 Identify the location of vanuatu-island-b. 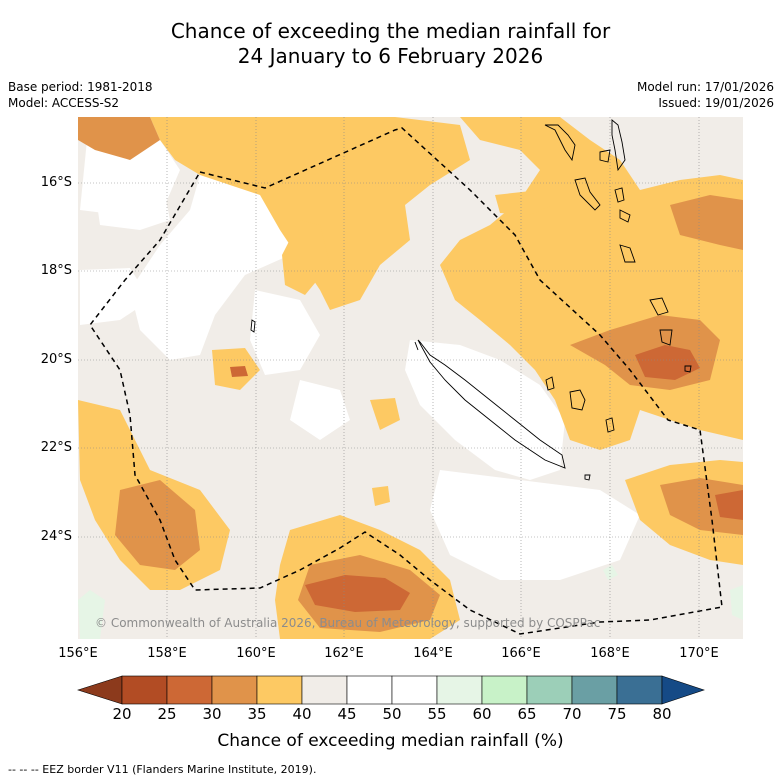
(619, 195).